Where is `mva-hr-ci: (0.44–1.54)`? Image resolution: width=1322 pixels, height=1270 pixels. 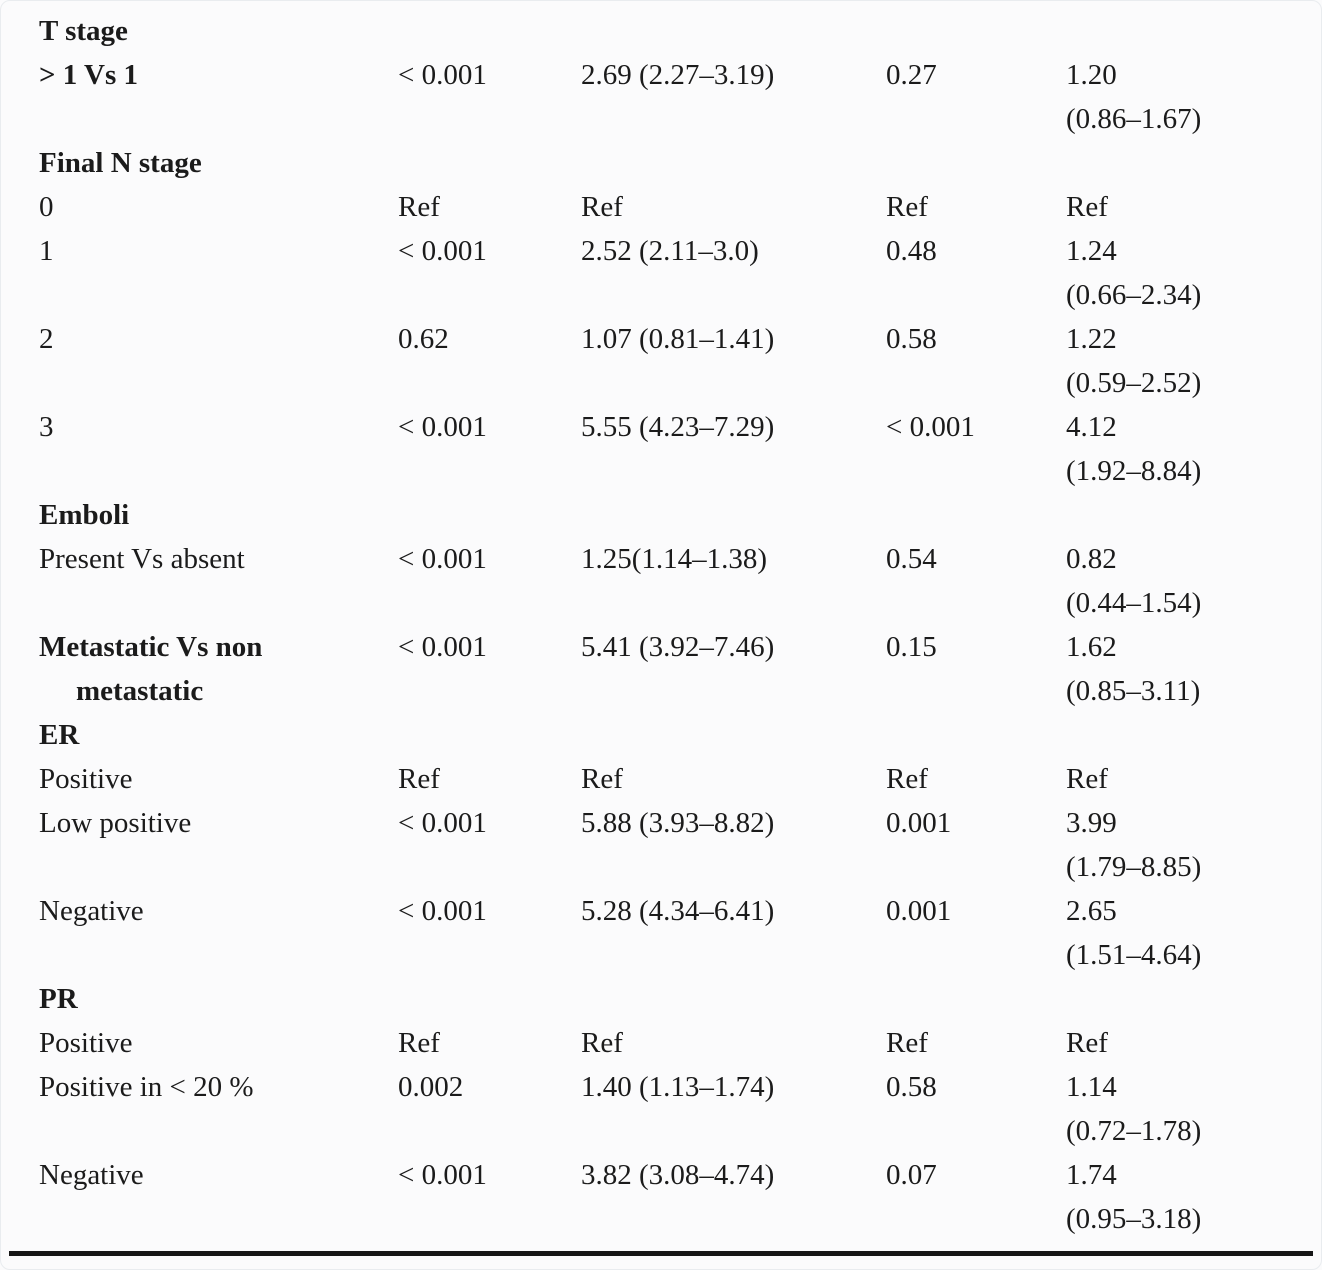
mva-hr-ci: (0.44–1.54) is located at coordinates (1134, 603).